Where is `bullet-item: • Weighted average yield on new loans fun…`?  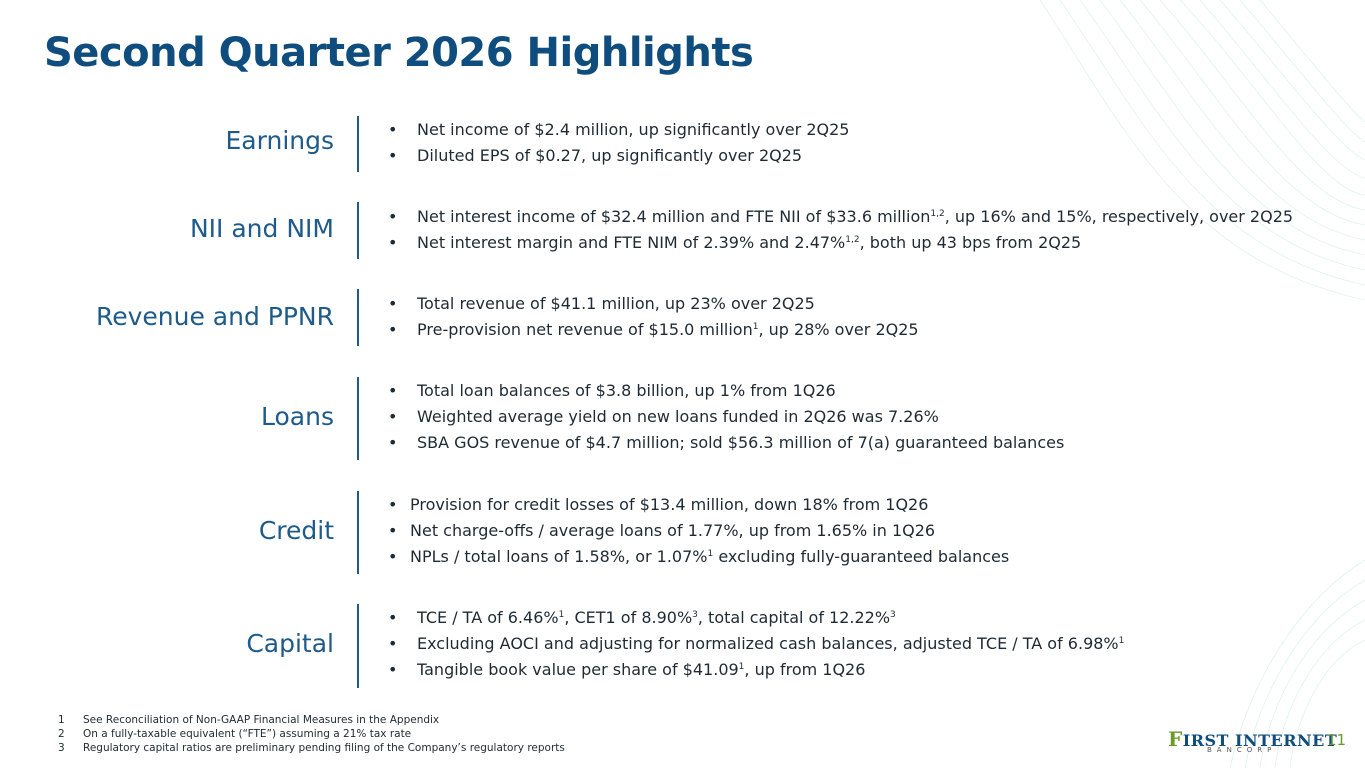
bullet-item: • Weighted average yield on new loans fun… is located at coordinates (663, 416).